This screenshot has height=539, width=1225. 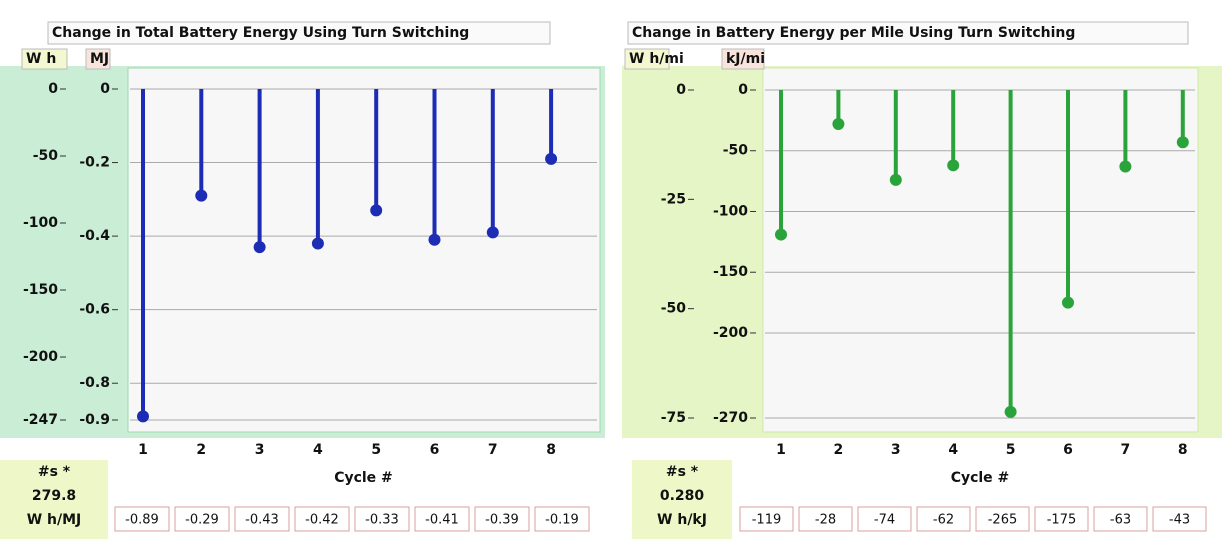 What do you see at coordinates (730, 272) in the screenshot?
I see `y-tick-label: -150` at bounding box center [730, 272].